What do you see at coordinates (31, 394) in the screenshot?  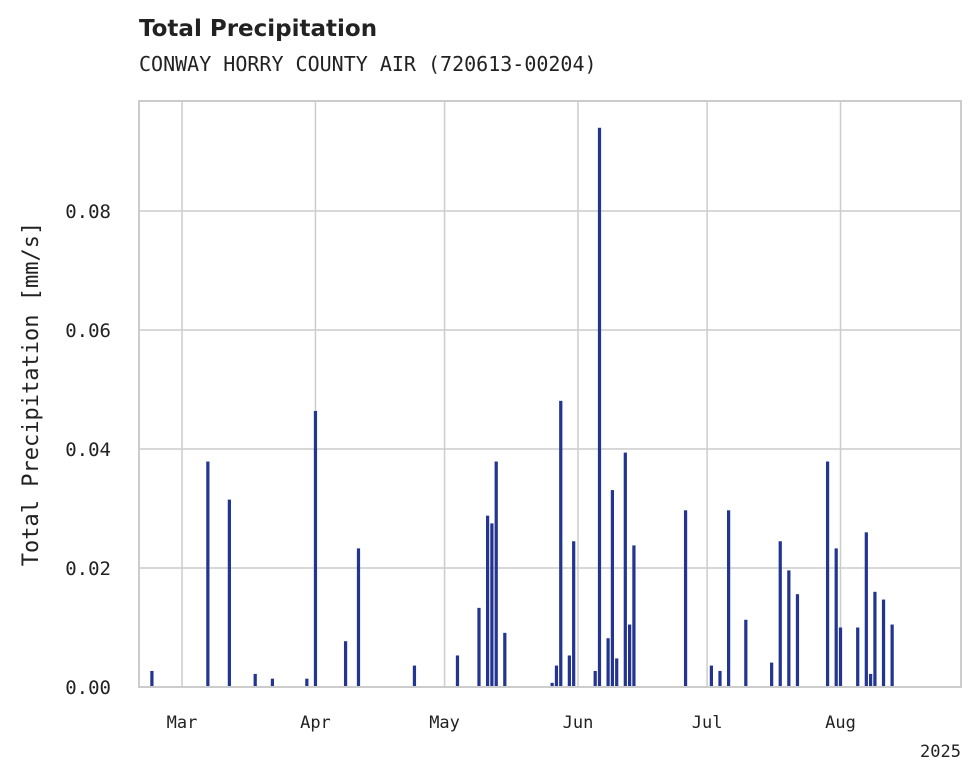 I see `y-axis-label: Total Precipitation [mm/s]` at bounding box center [31, 394].